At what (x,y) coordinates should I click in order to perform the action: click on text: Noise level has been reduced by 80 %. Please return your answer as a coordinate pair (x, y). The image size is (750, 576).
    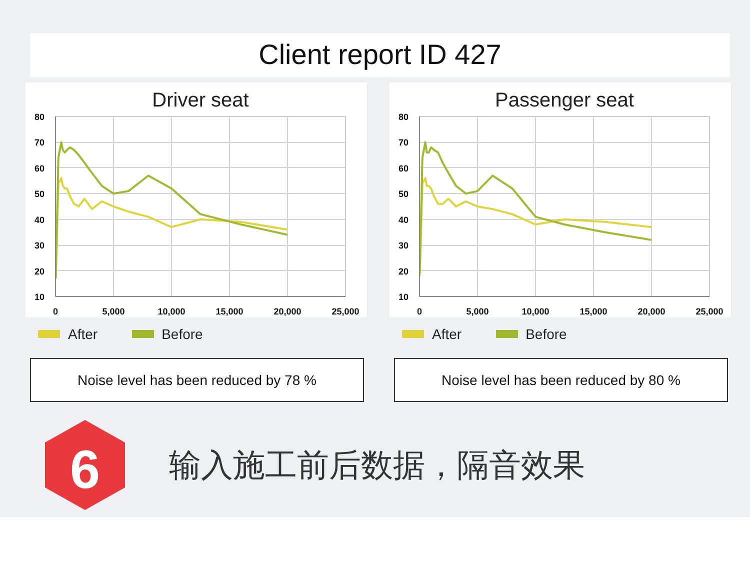
    Looking at the image, I should click on (561, 380).